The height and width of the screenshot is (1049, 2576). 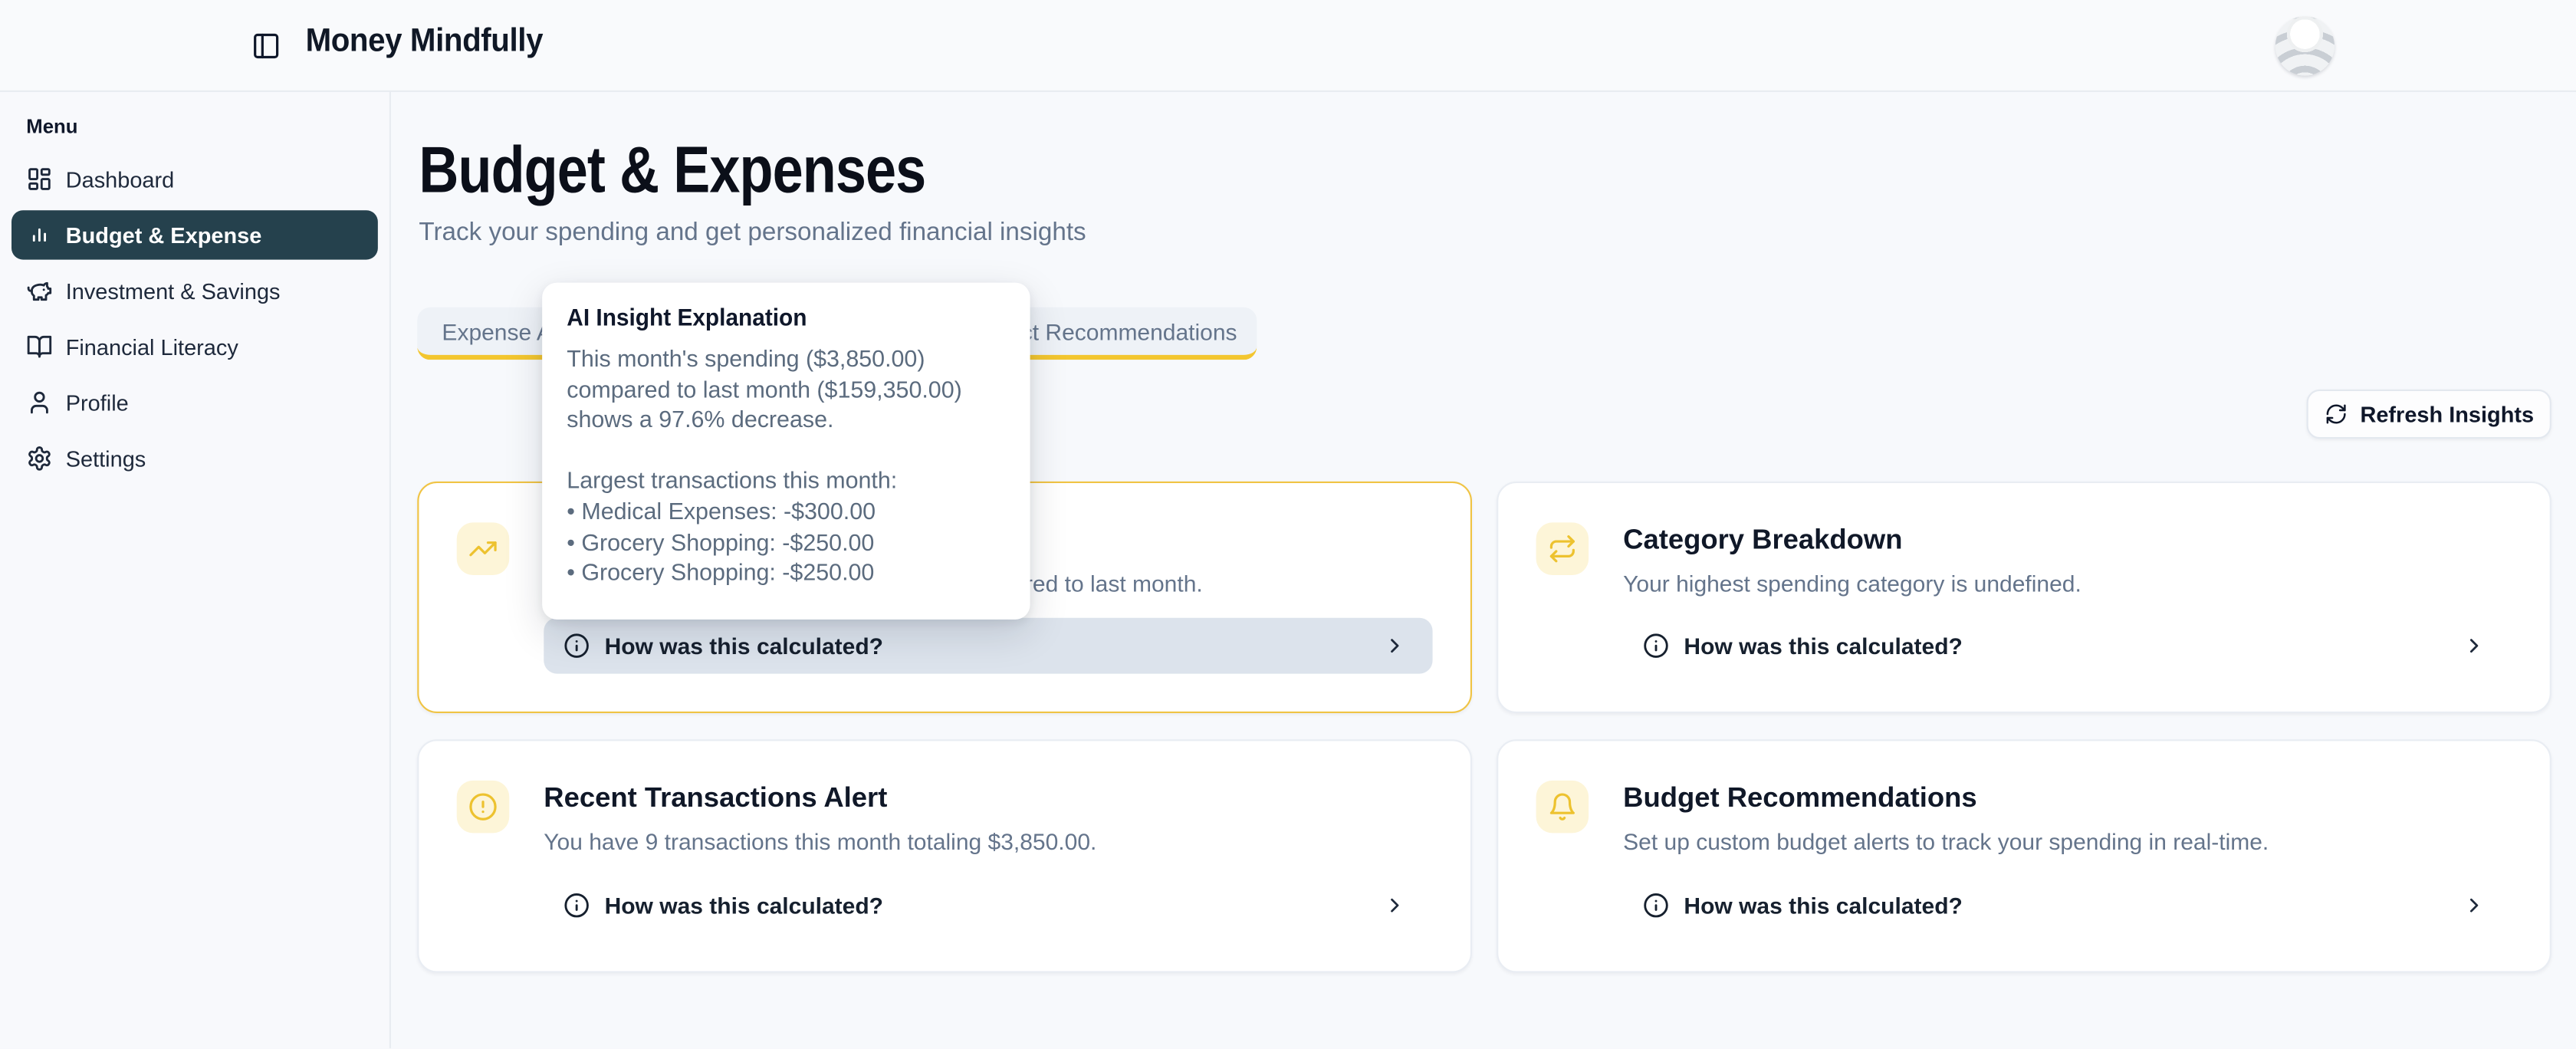 I want to click on refresh-insights-label: Refresh Insights, so click(x=2447, y=414).